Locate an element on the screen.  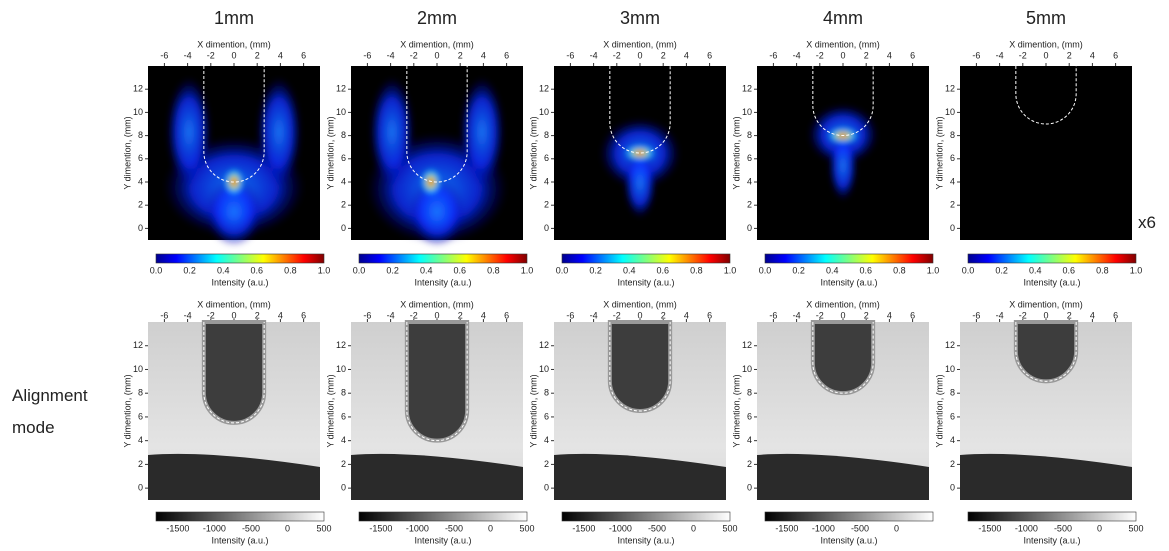
colorbar-tick-label: 0.2 is located at coordinates (595, 270).